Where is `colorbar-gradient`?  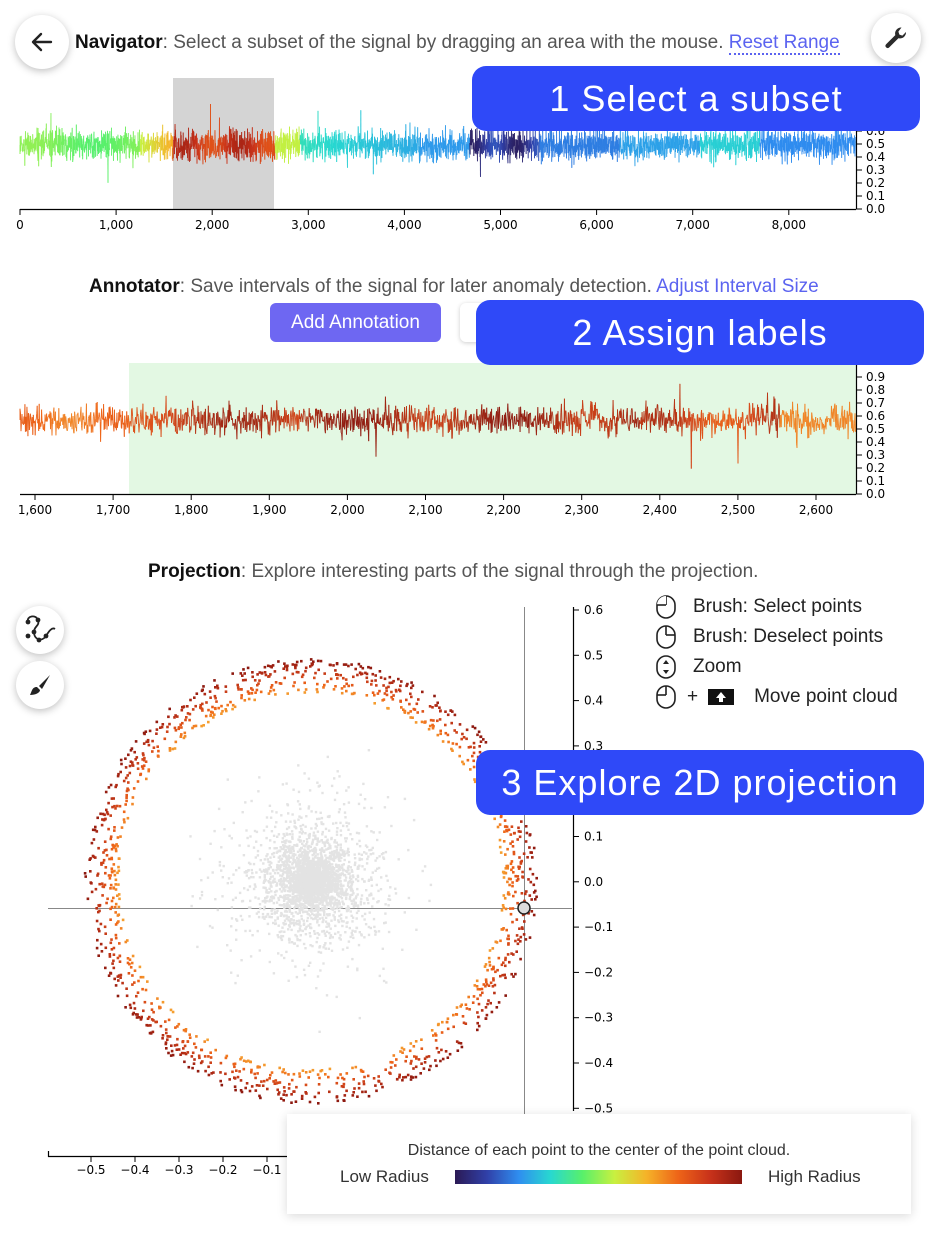 colorbar-gradient is located at coordinates (598, 1177).